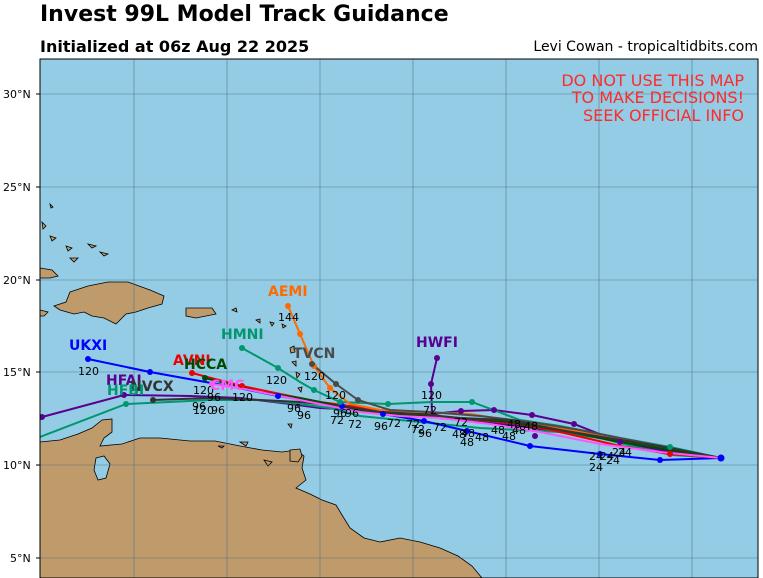 Image resolution: width=763 pixels, height=578 pixels. Describe the element at coordinates (340, 413) in the screenshot. I see `hour-label-96f: 96` at that location.